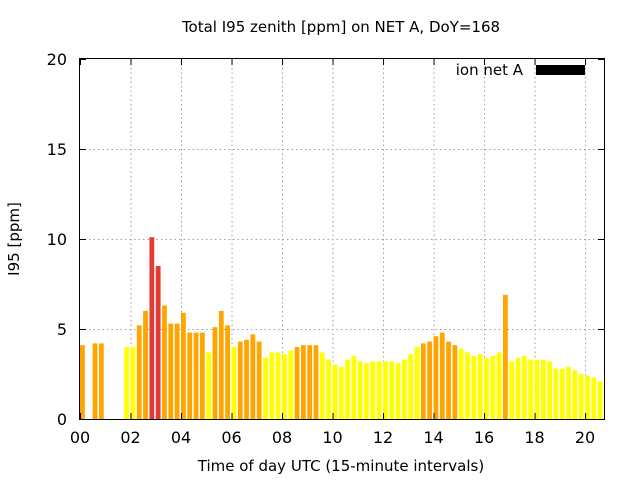 The height and width of the screenshot is (480, 640). I want to click on x-tick-label: 16, so click(484, 437).